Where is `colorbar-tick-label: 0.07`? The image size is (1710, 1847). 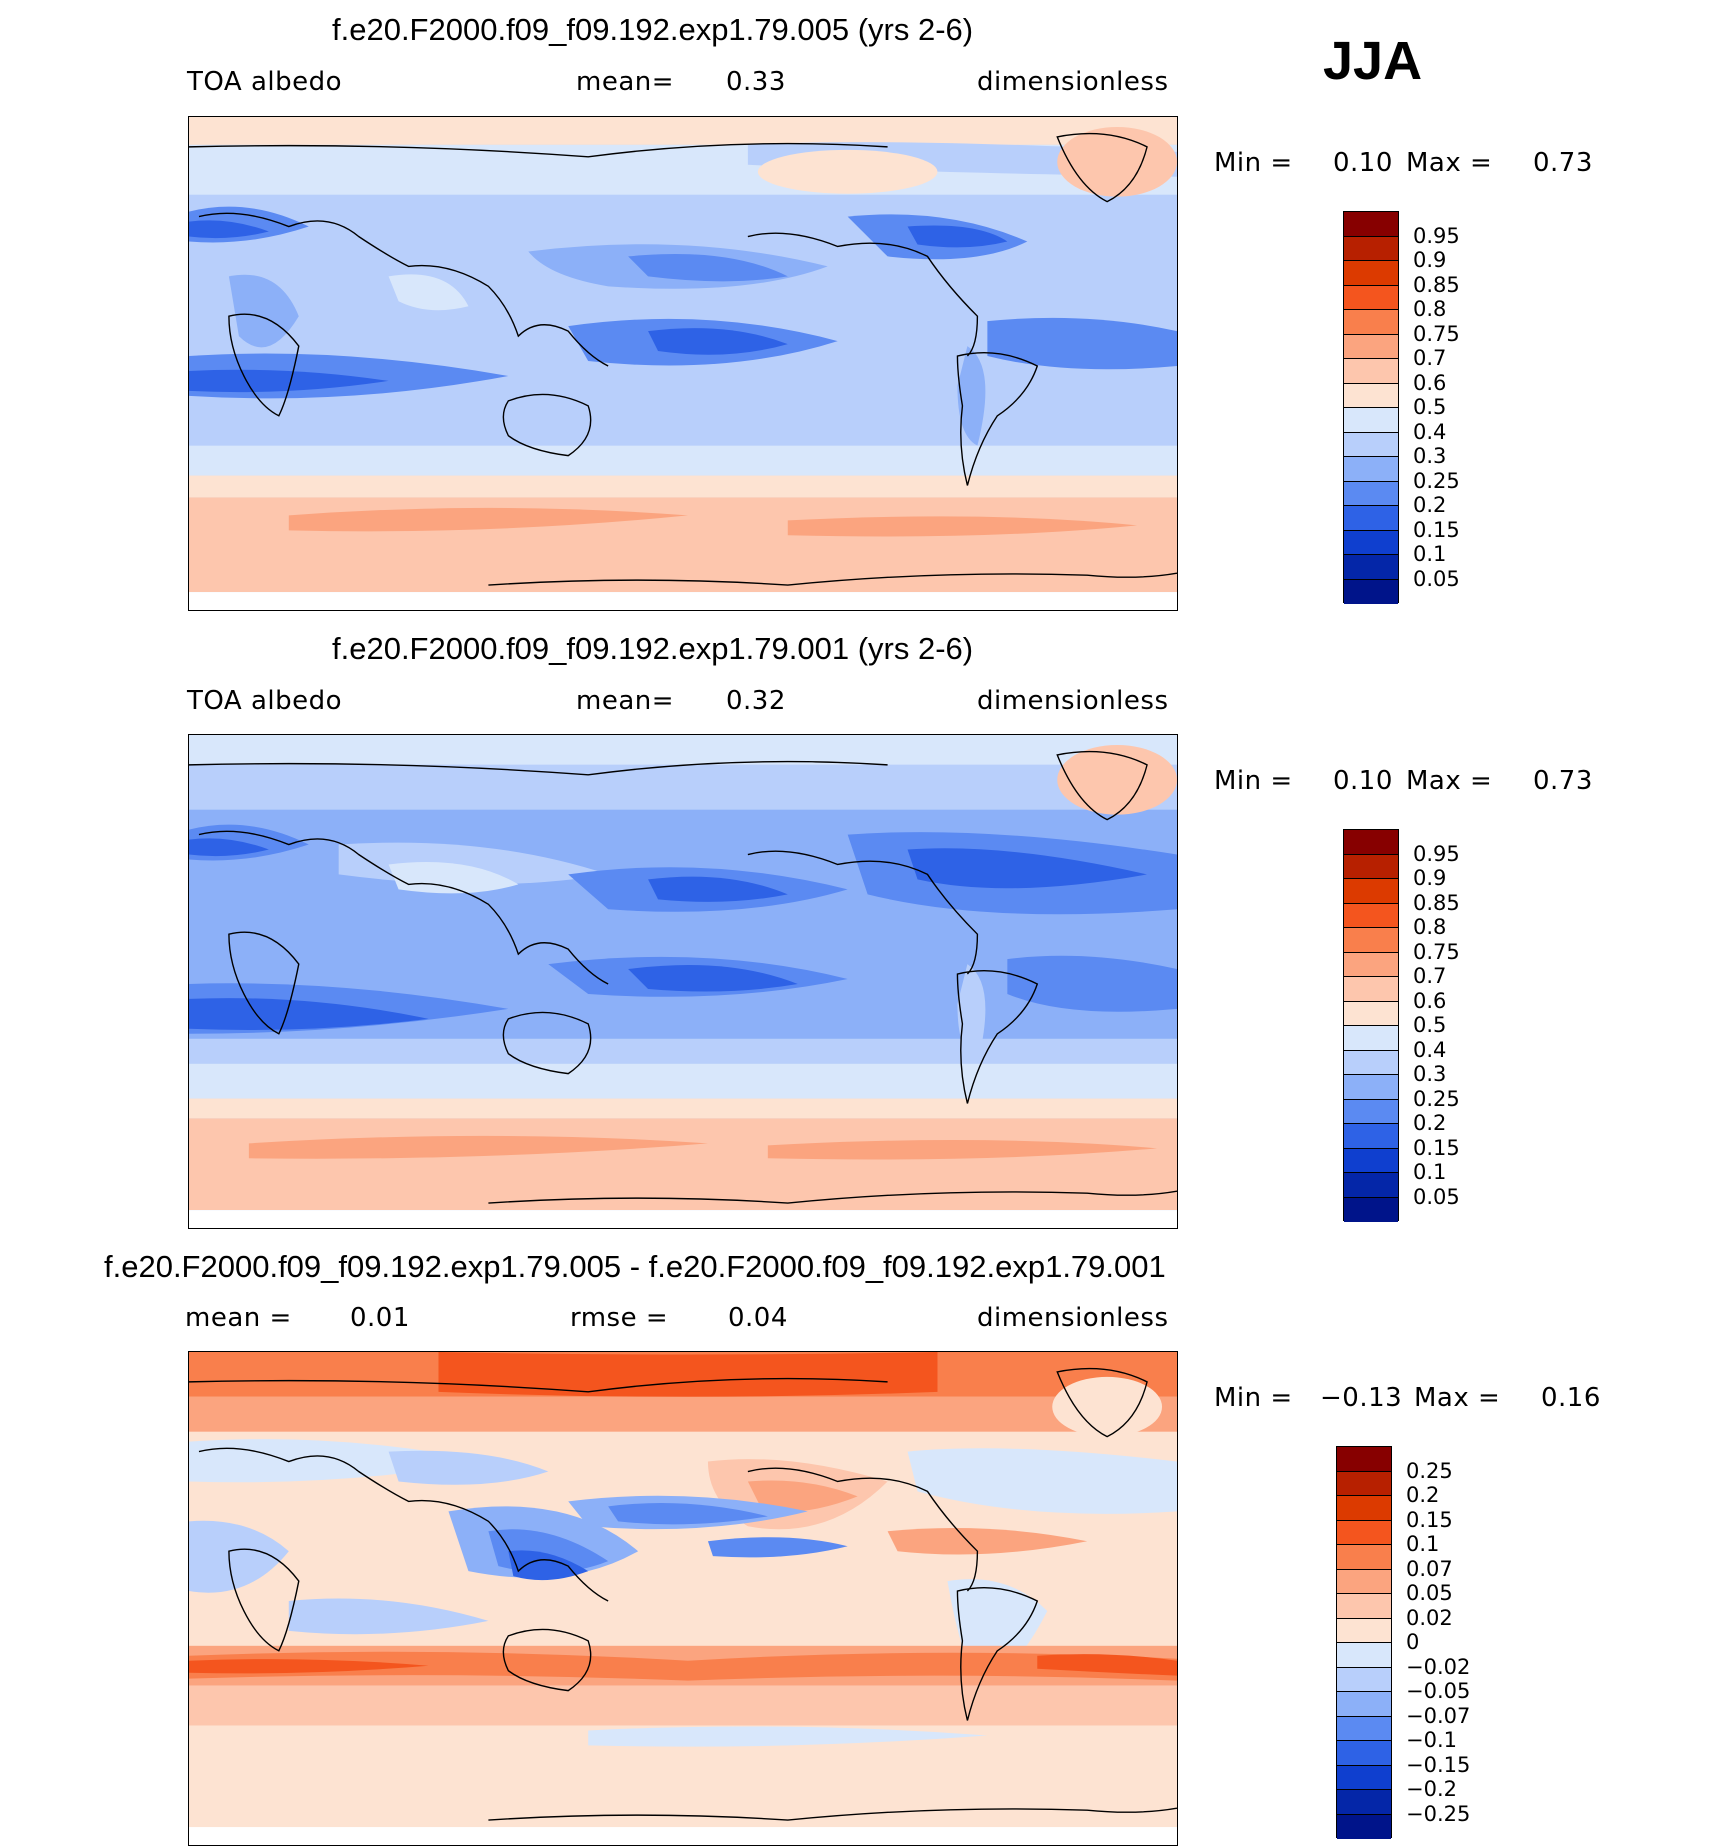
colorbar-tick-label: 0.07 is located at coordinates (1429, 1568).